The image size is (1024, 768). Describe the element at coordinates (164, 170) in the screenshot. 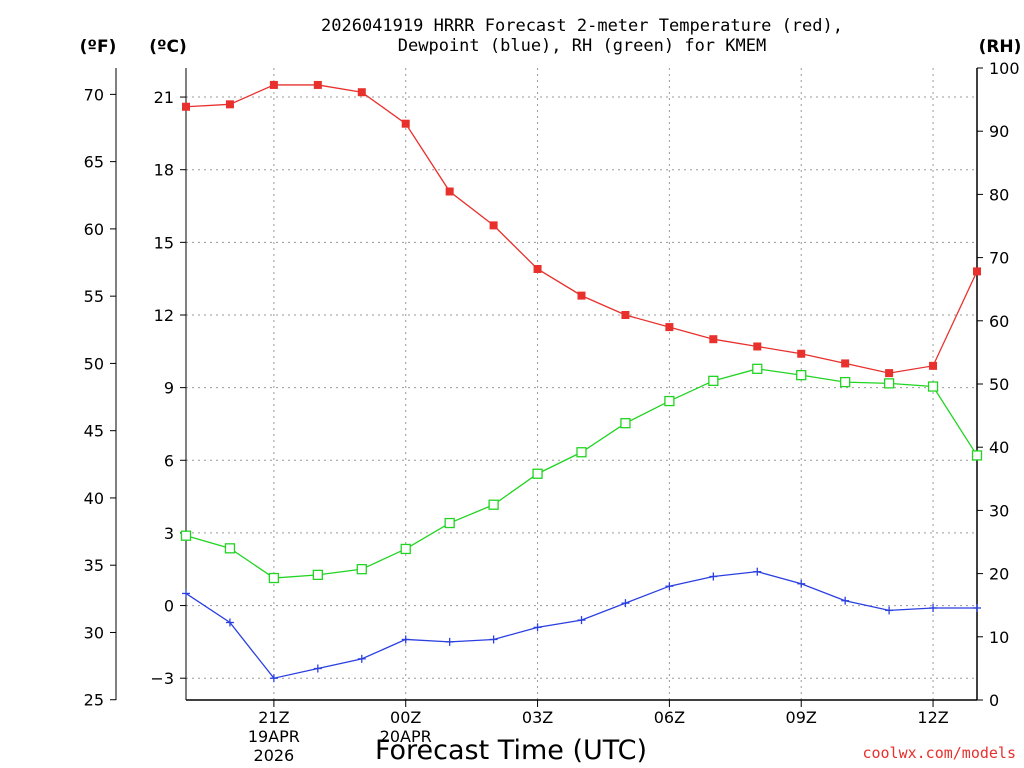

I see `celsius-tick-label: 18` at that location.